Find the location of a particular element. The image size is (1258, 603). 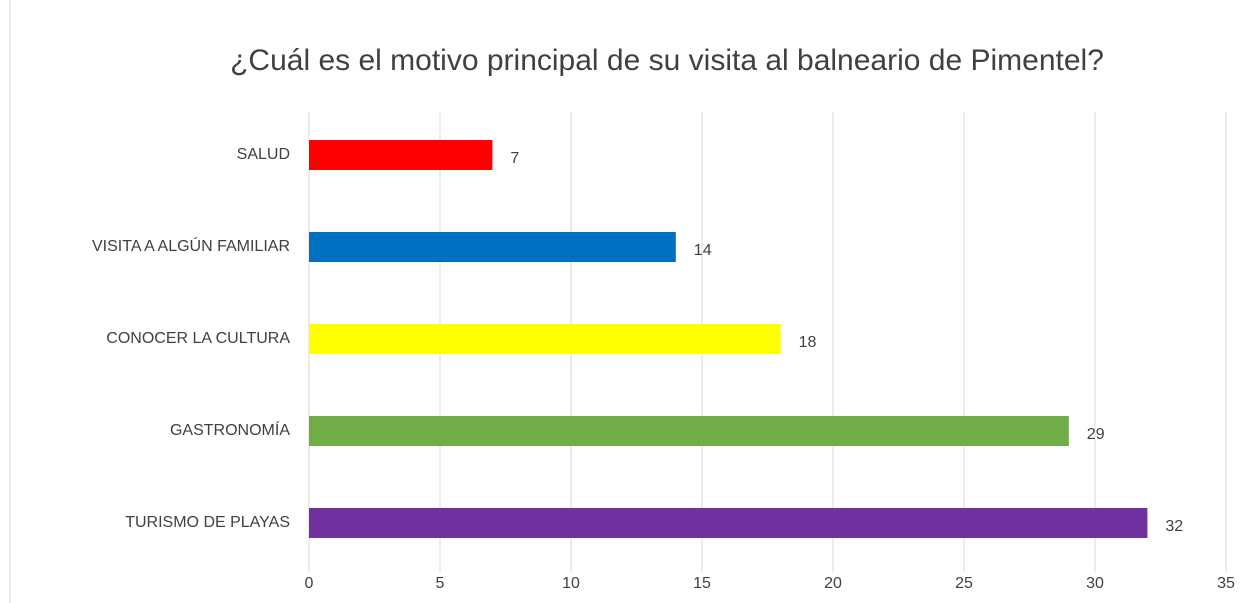

y-tick-label: TURISMO DE PLAYAS is located at coordinates (207, 522).